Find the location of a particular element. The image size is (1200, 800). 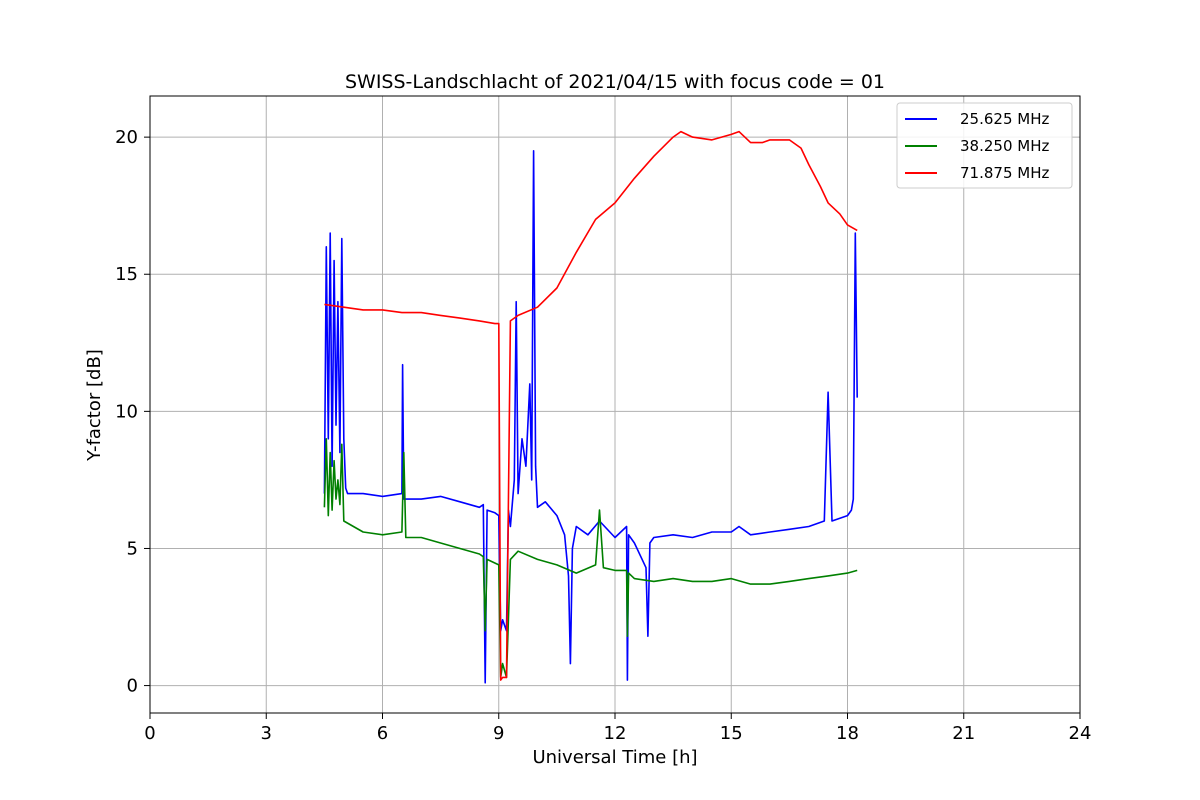

x-tick-label-21: 21 is located at coordinates (963, 733).